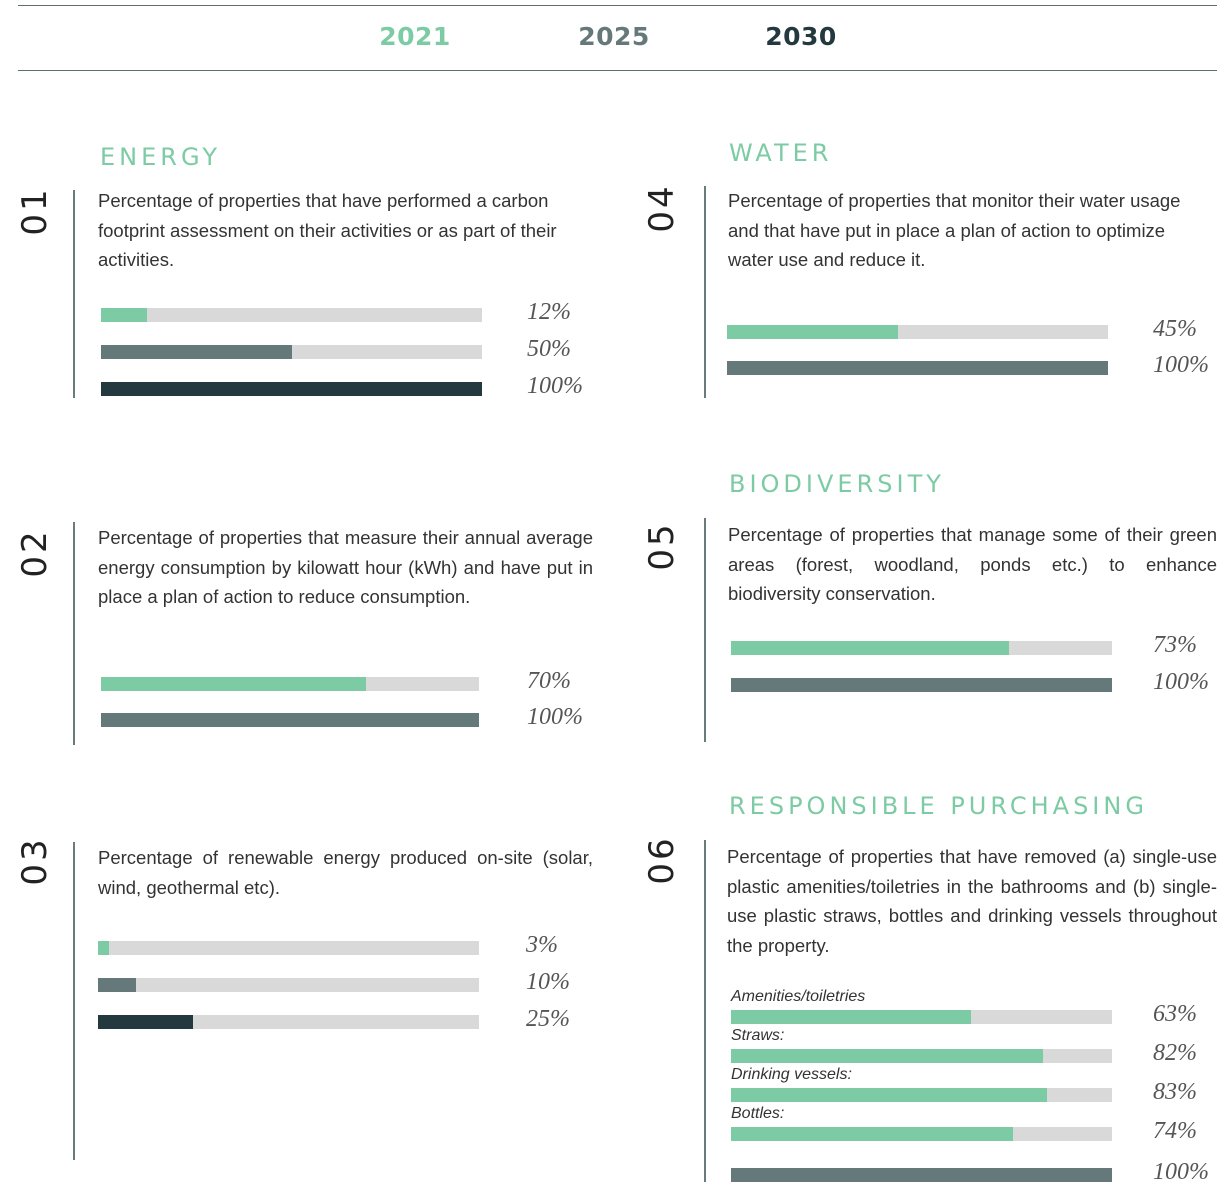 Image resolution: width=1217 pixels, height=1186 pixels. What do you see at coordinates (549, 312) in the screenshot?
I see `bar-label: 12%` at bounding box center [549, 312].